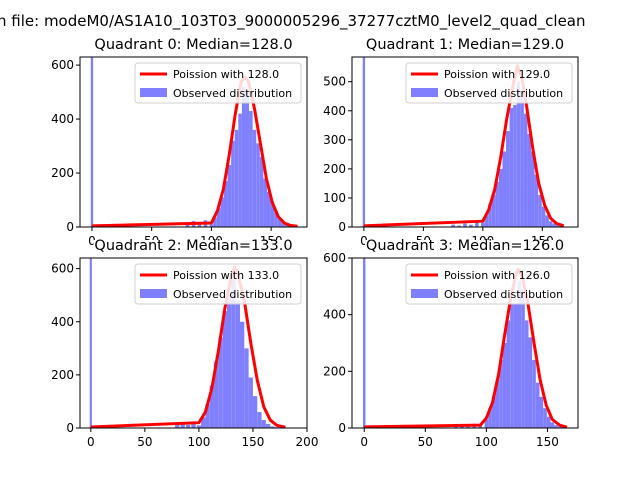 The image size is (640, 480). I want to click on quadrant-title: Quadrant 2: Median=133.0, so click(193, 246).